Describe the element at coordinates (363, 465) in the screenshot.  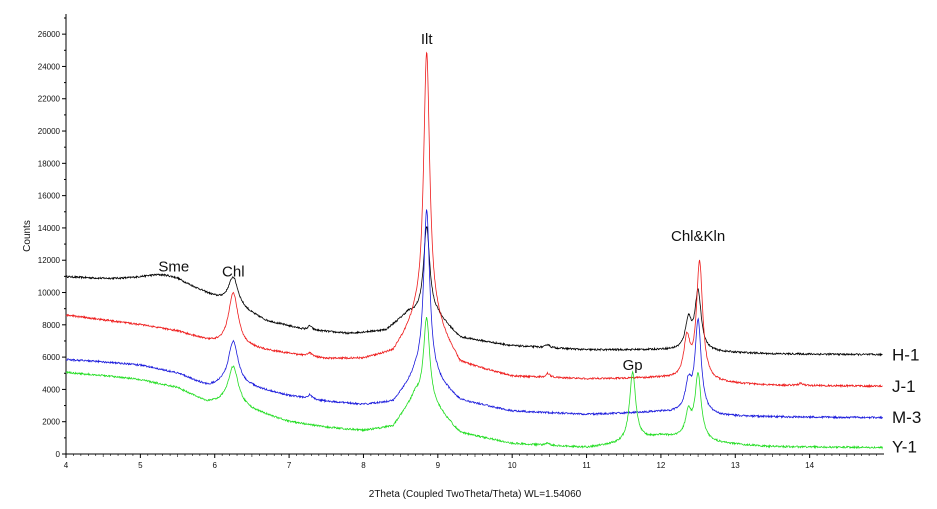
I see `x-tick-label: 8` at that location.